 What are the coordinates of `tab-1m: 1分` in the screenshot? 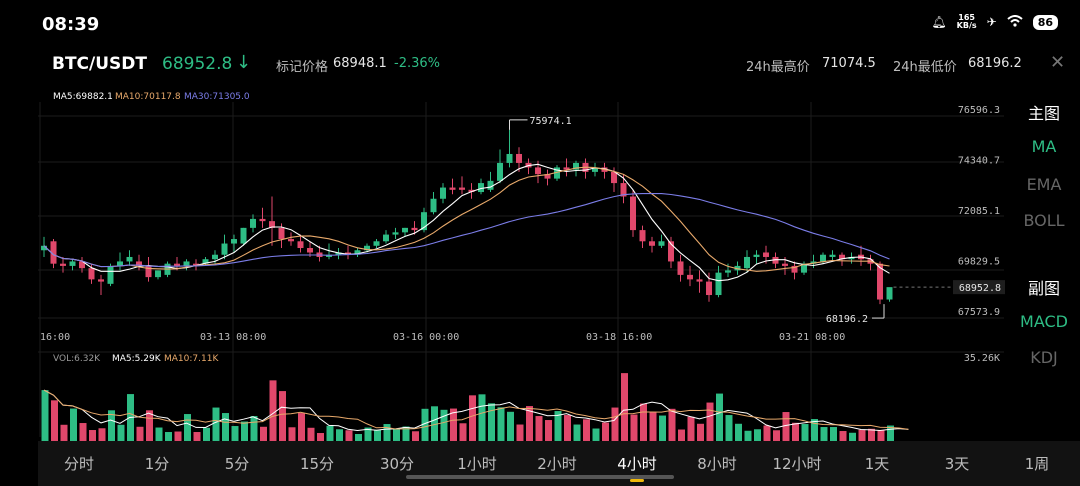 It's located at (157, 464).